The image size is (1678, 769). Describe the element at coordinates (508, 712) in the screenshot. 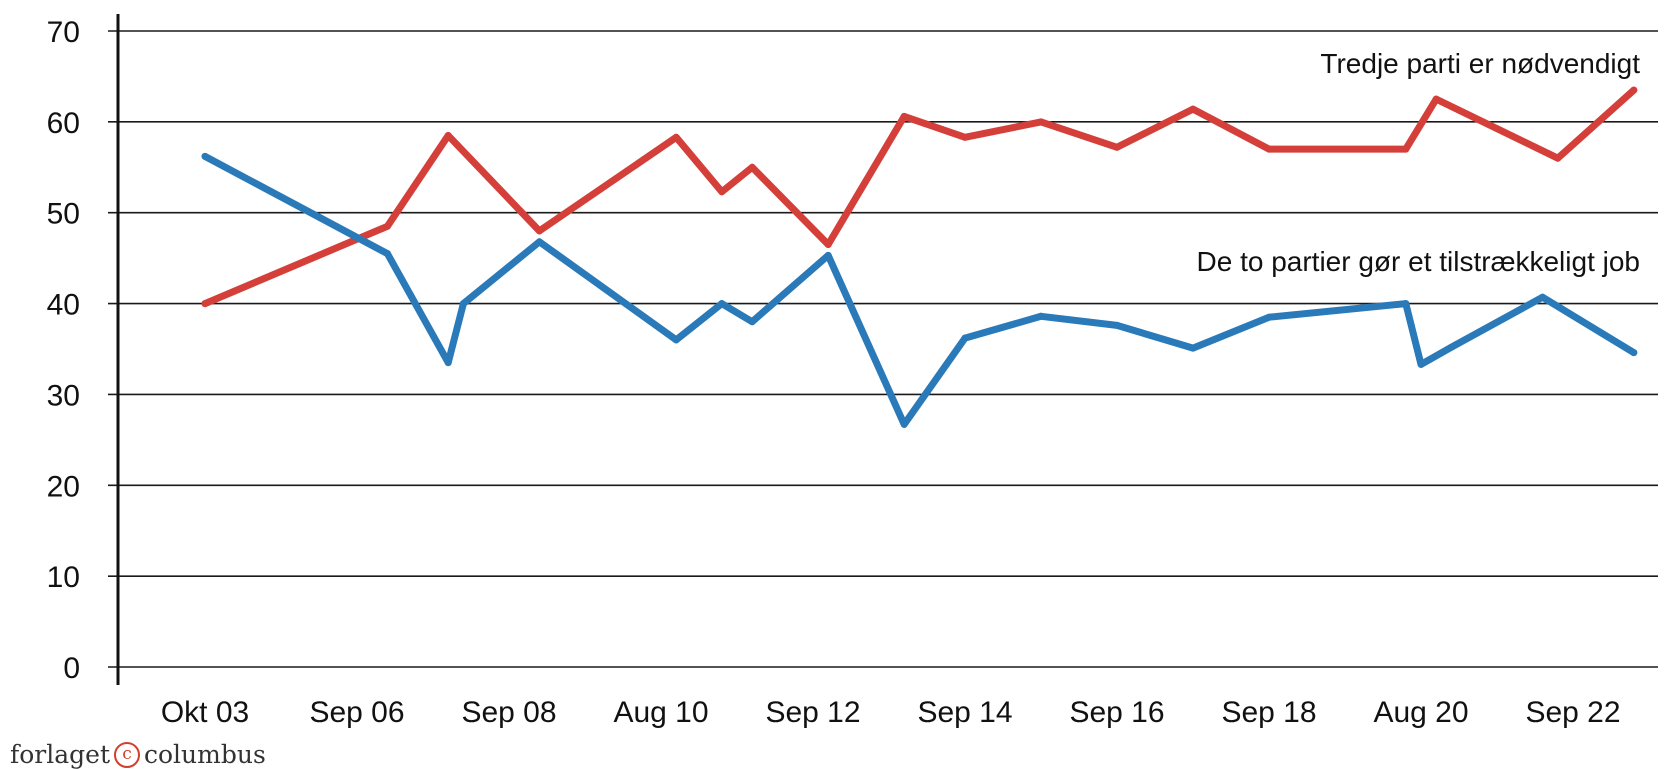

I see `x-tick-label-2: Sep 08` at that location.